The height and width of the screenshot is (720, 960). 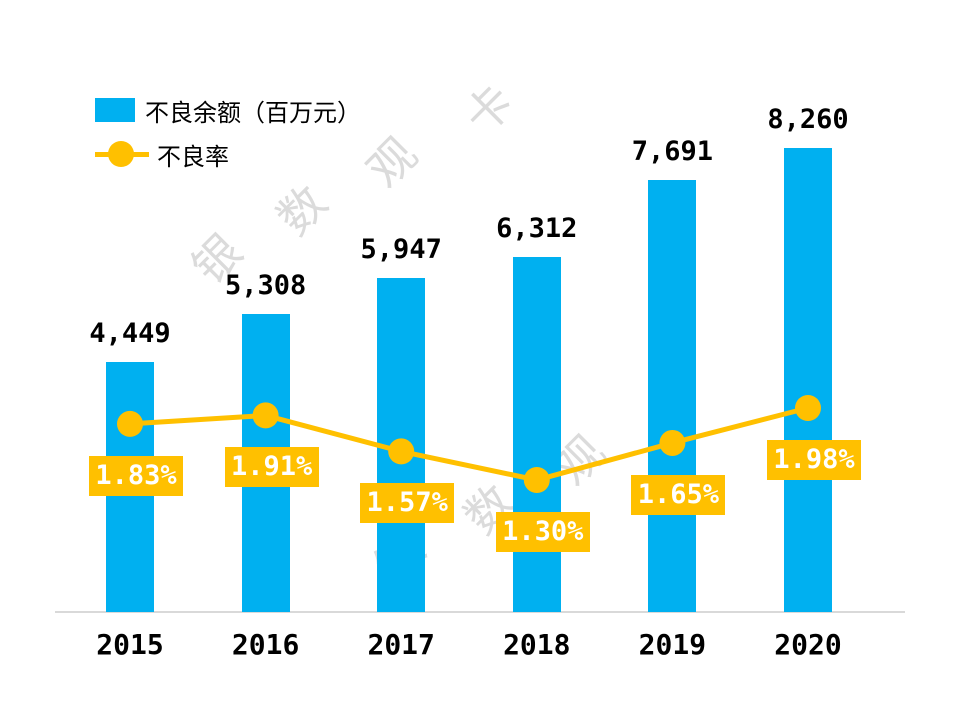 What do you see at coordinates (115, 110) in the screenshot?
I see `bar-series-swatch` at bounding box center [115, 110].